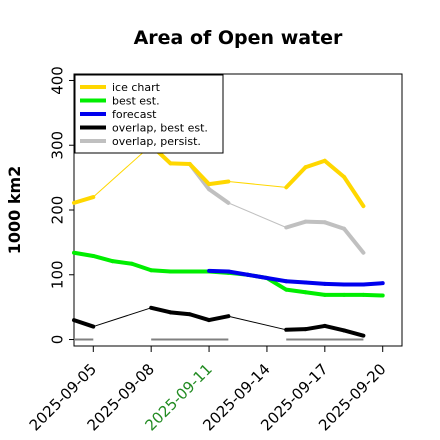 The height and width of the screenshot is (440, 440). What do you see at coordinates (58, 145) in the screenshot?
I see `y-tick-label: 300` at bounding box center [58, 145].